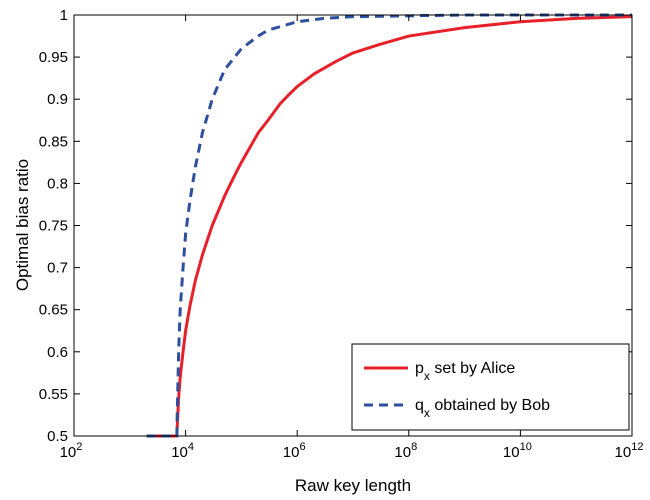 Image resolution: width=650 pixels, height=500 pixels. Describe the element at coordinates (427, 413) in the screenshot. I see `legend-label-q-sub: x` at that location.